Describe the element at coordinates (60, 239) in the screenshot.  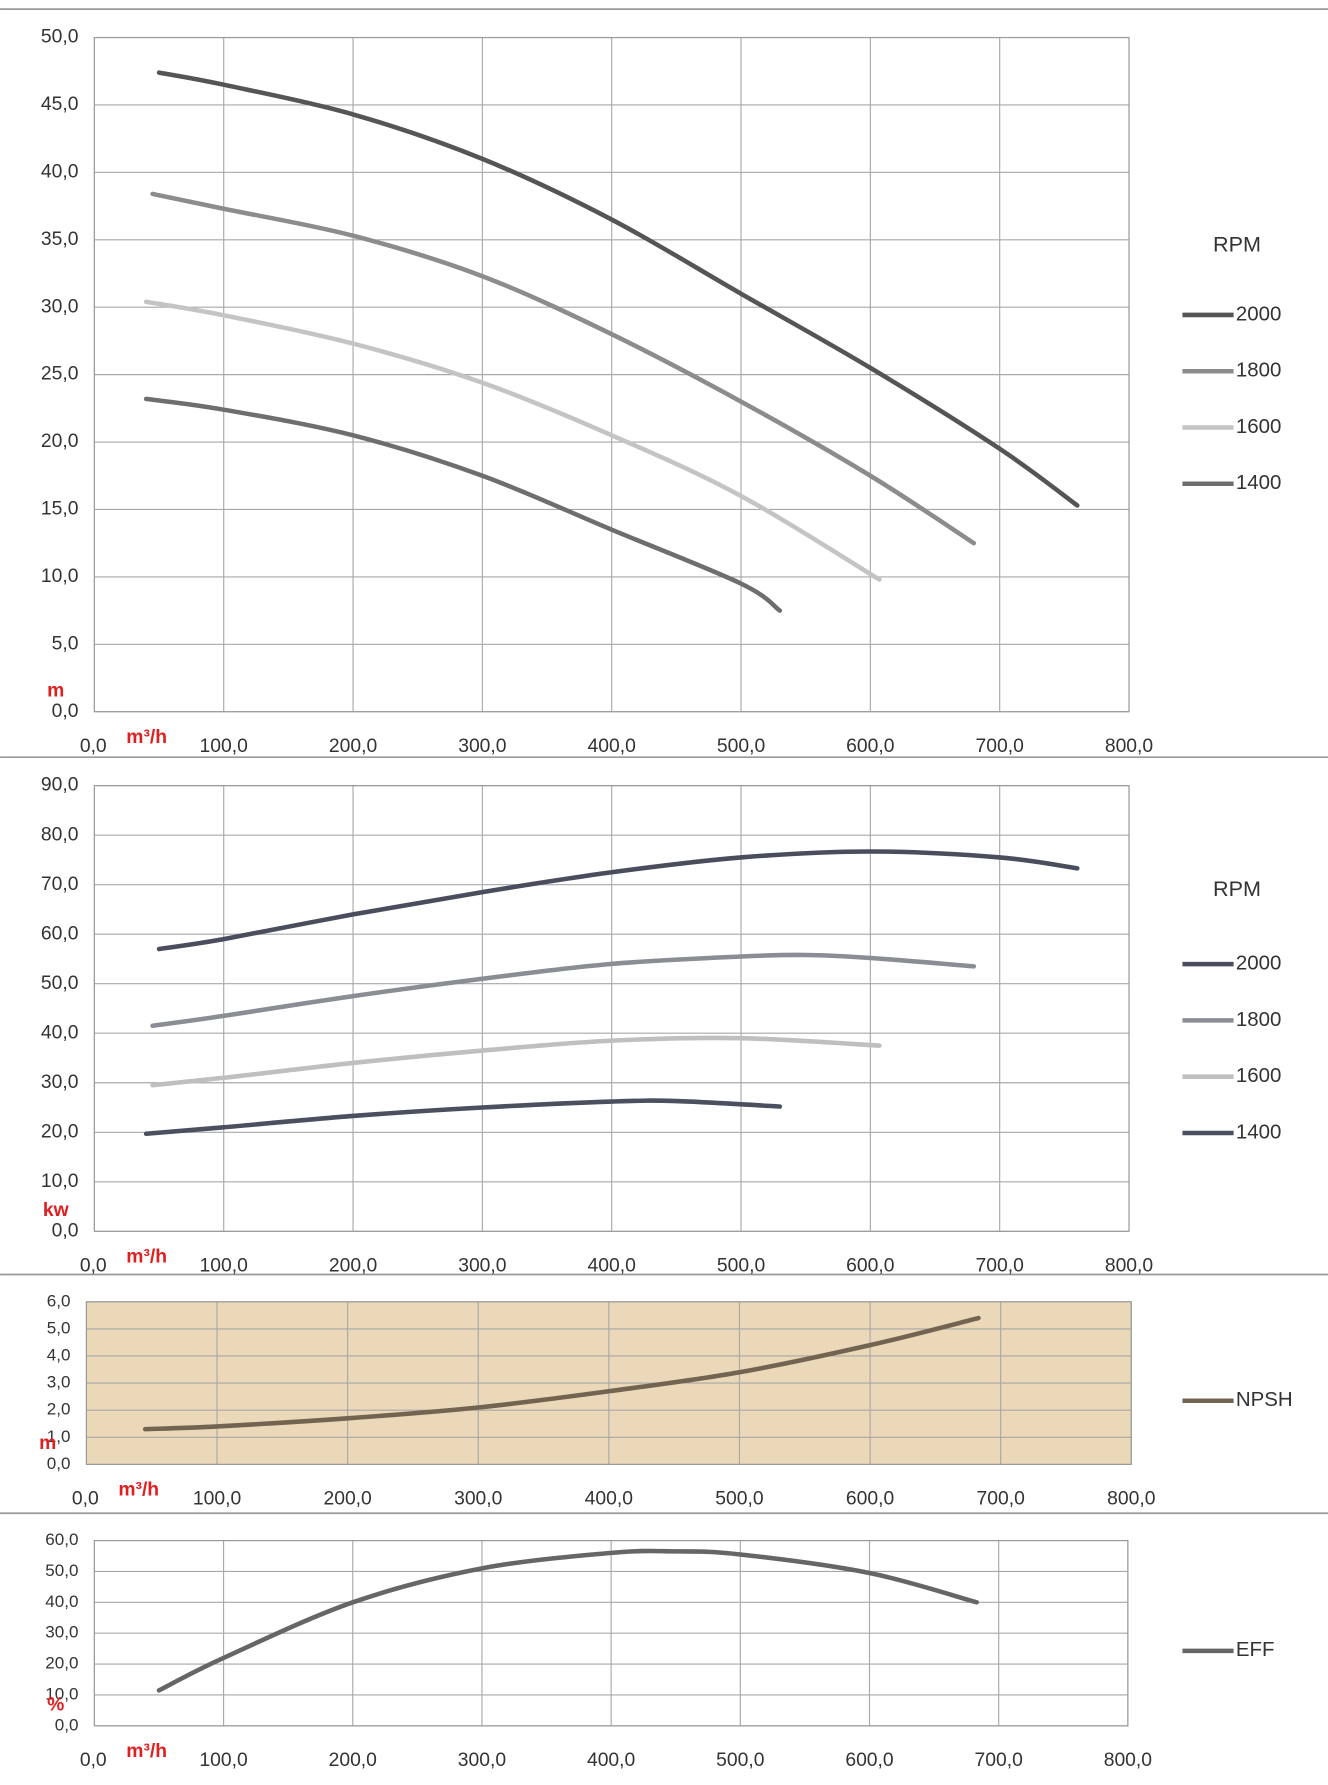
I see `y-tick-label: 35,0` at that location.